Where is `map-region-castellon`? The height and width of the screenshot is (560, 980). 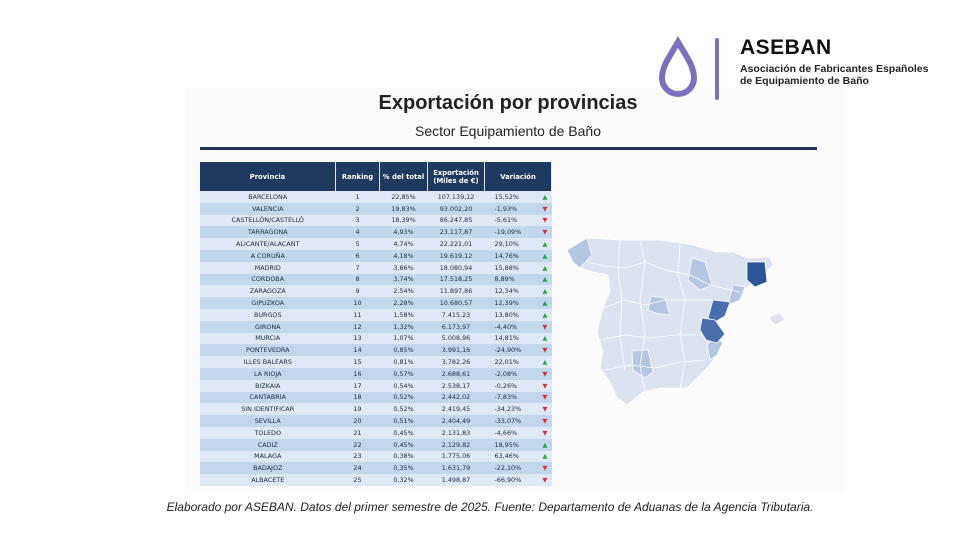
map-region-castellon is located at coordinates (719, 311).